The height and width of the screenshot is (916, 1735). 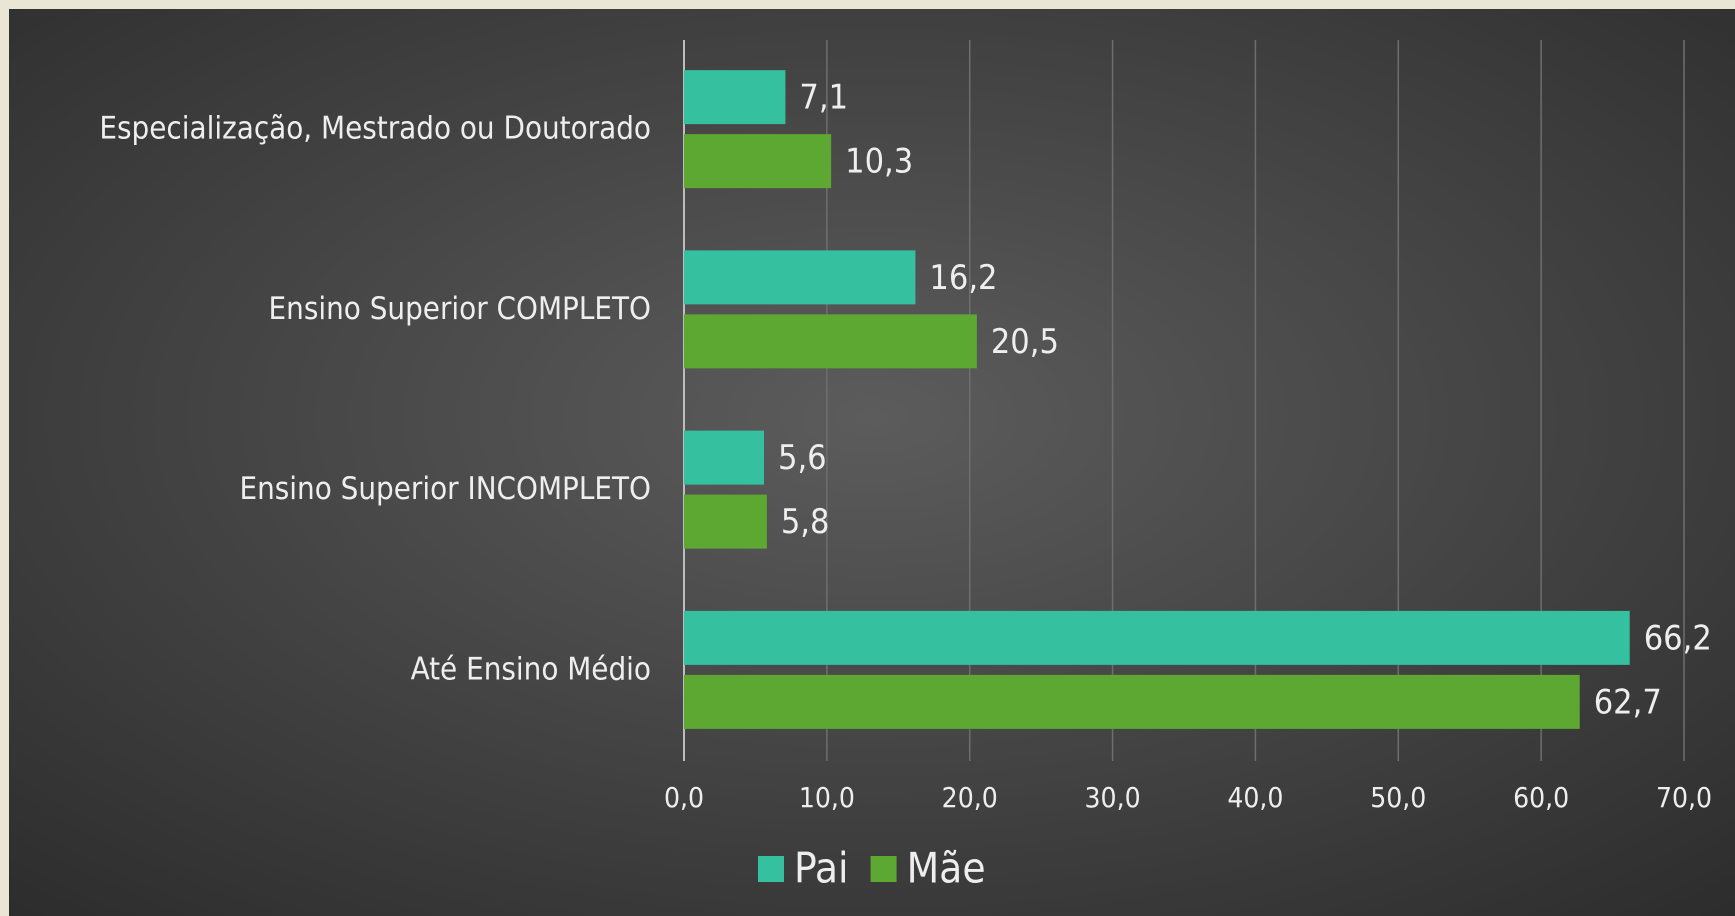 I want to click on x-tick-label: 50,0, so click(x=1398, y=797).